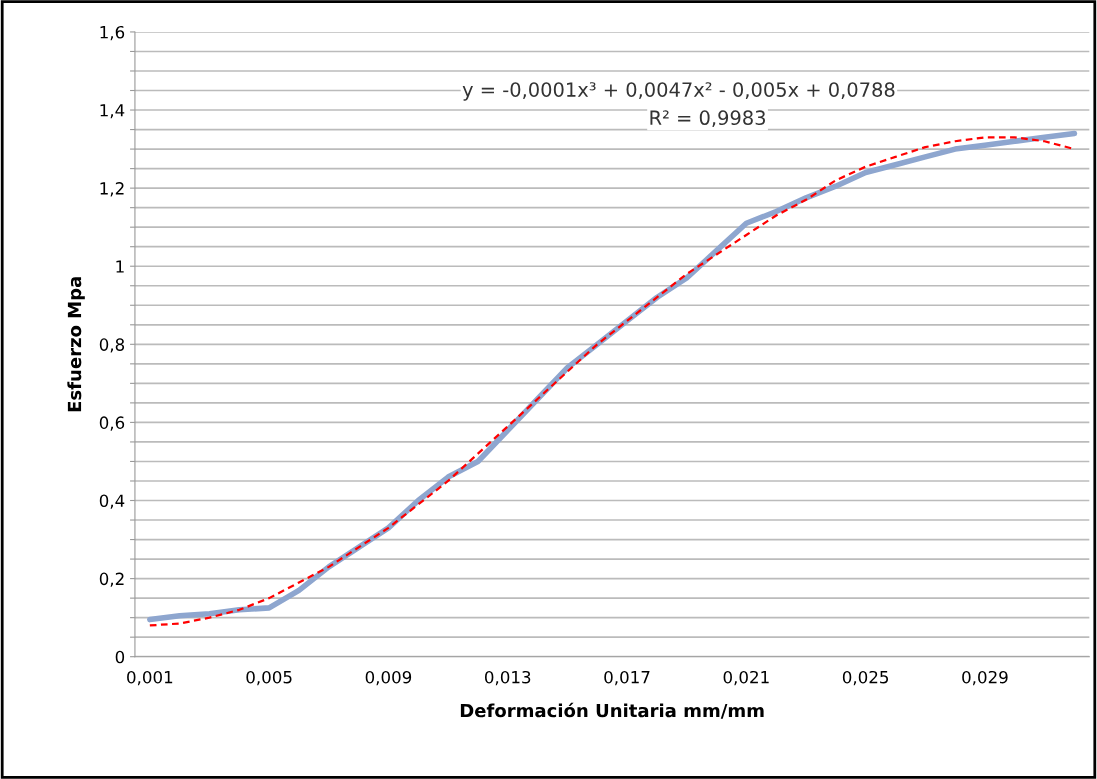  Describe the element at coordinates (111, 579) in the screenshot. I see `y-tick-label: 0,2` at that location.